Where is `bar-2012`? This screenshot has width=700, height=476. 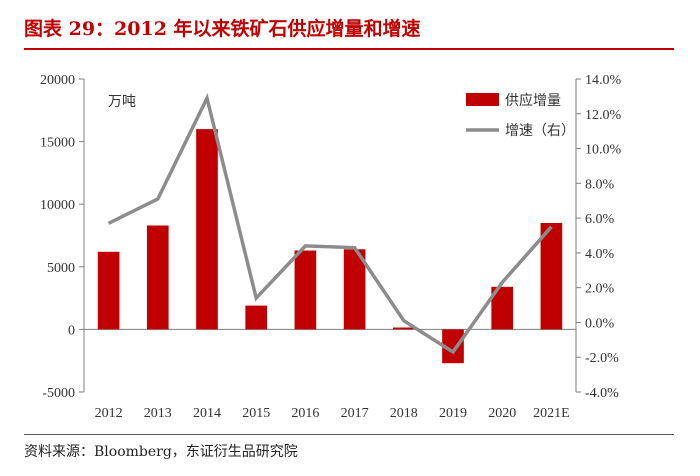 bar-2012 is located at coordinates (108, 290).